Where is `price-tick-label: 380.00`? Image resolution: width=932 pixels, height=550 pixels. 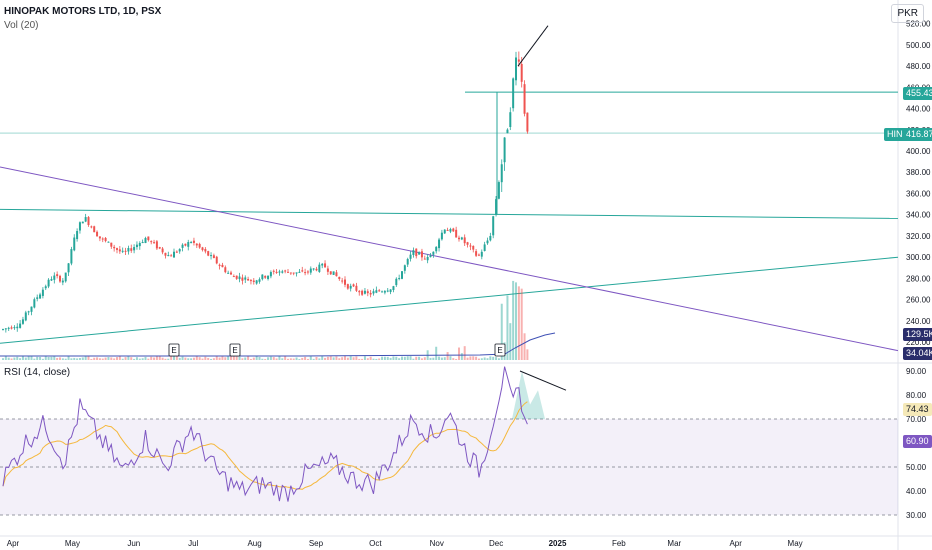 price-tick-label: 380.00 is located at coordinates (918, 172).